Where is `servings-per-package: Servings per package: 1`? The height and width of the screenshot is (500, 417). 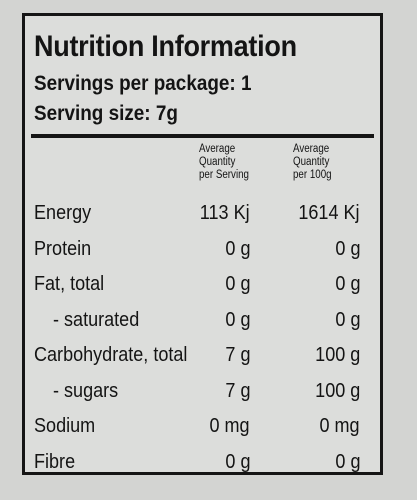
servings-per-package: Servings per package: 1 is located at coordinates (143, 83).